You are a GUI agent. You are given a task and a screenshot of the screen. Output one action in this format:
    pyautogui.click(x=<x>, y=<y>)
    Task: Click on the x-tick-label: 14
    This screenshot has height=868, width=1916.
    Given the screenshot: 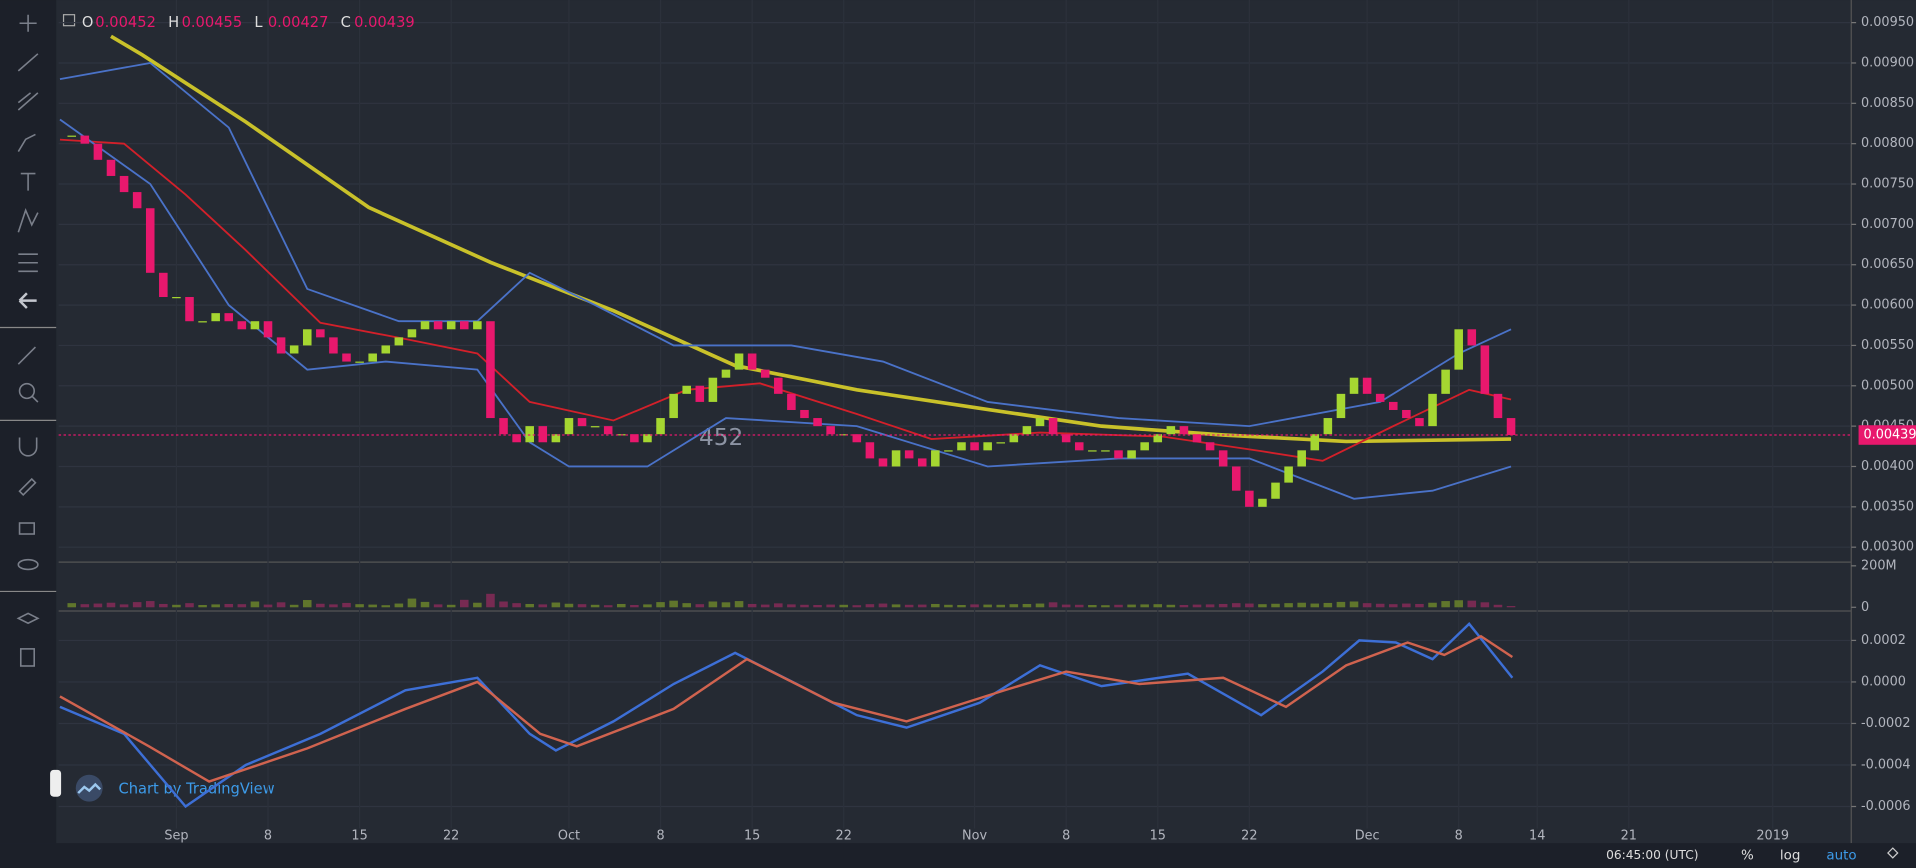 What is the action you would take?
    pyautogui.click(x=1537, y=835)
    